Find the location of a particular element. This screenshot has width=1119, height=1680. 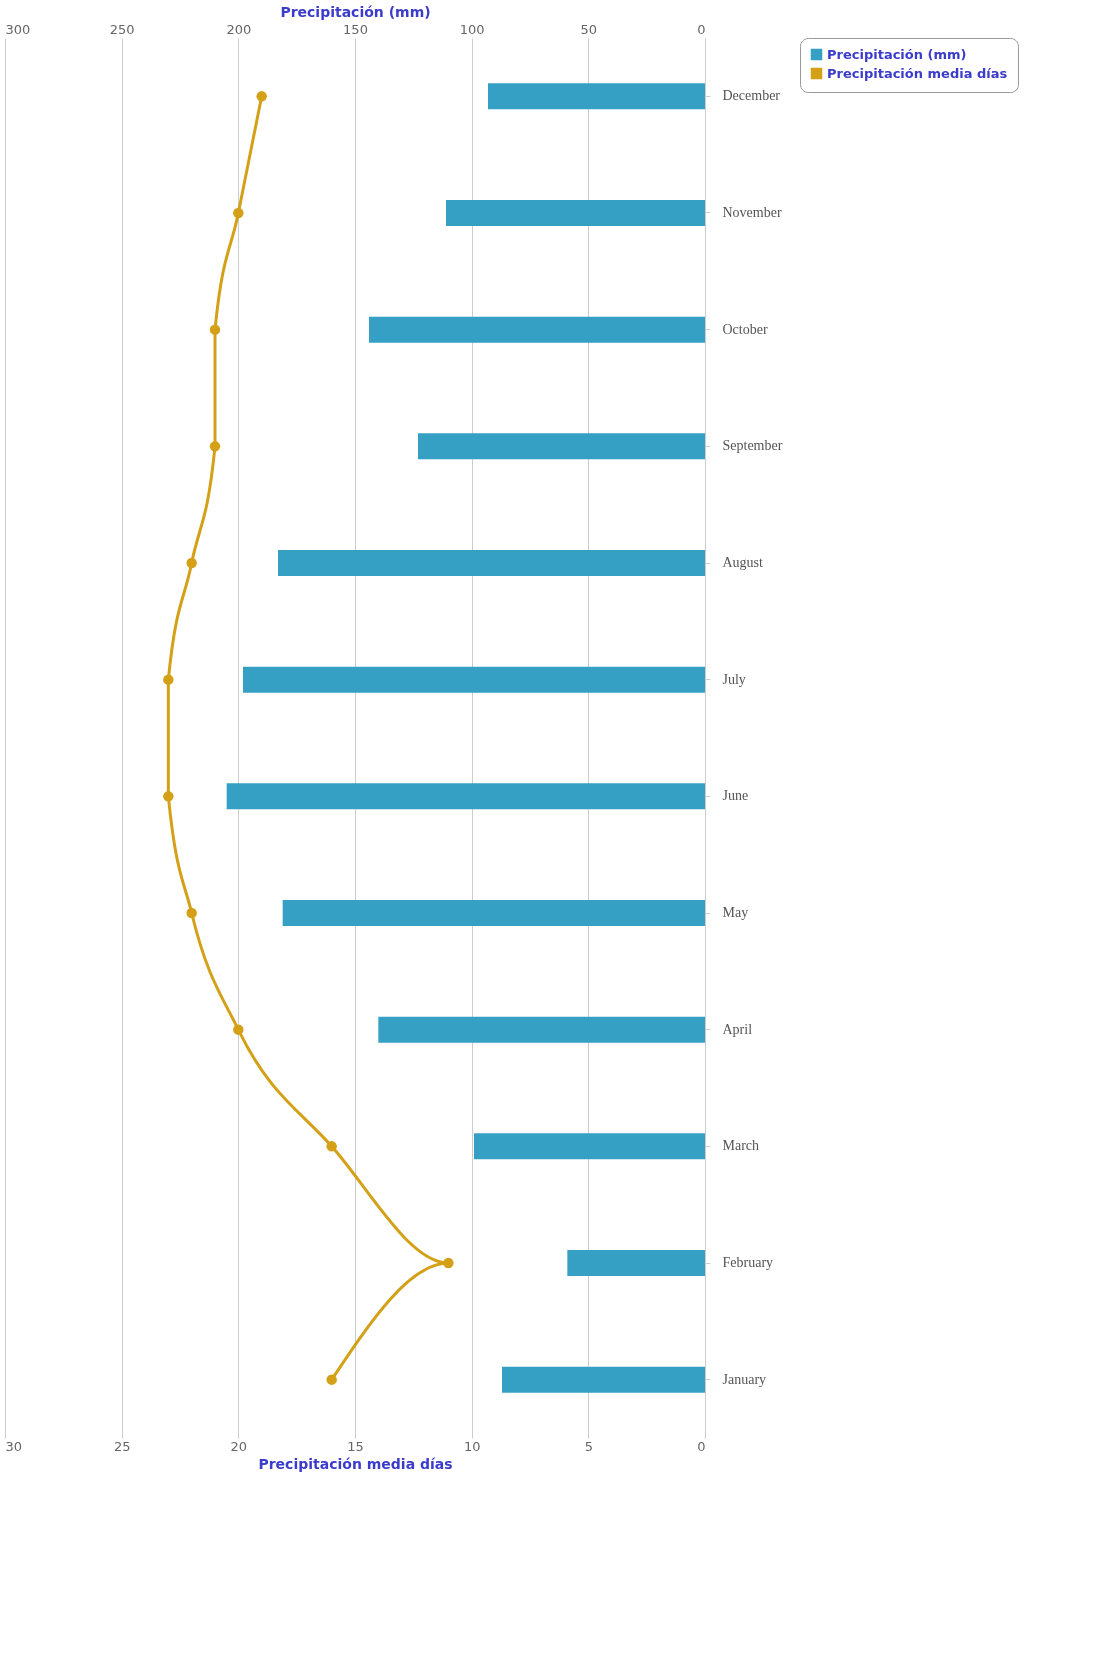

x-tick-label: 0 is located at coordinates (701, 1446).